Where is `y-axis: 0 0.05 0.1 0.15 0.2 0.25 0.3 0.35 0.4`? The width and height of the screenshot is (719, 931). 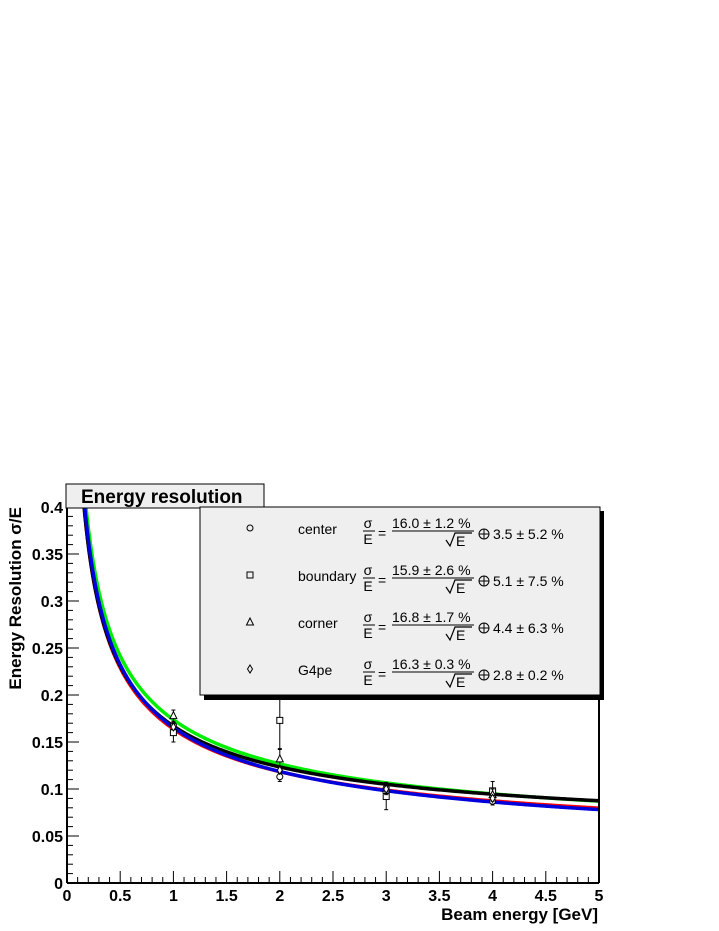
y-axis: 0 0.05 0.1 0.15 0.2 0.25 0.3 0.35 0.4 is located at coordinates (55, 696).